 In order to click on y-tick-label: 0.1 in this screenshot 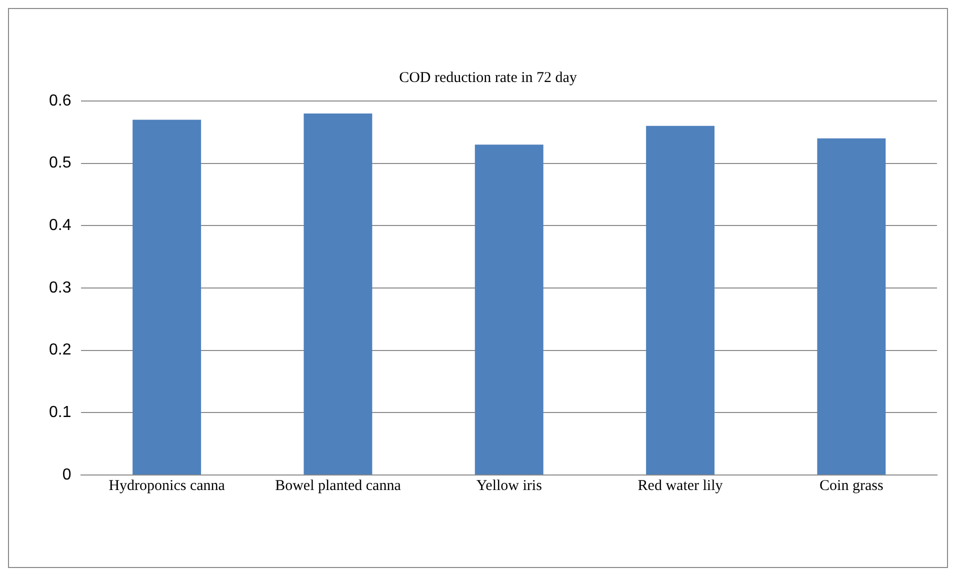, I will do `click(60, 413)`.